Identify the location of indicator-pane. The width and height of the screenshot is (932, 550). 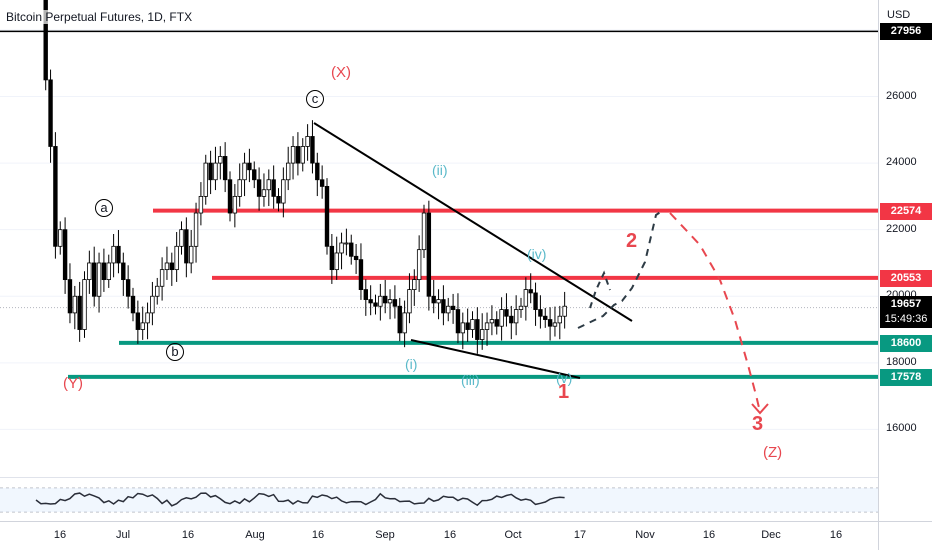
(439, 499).